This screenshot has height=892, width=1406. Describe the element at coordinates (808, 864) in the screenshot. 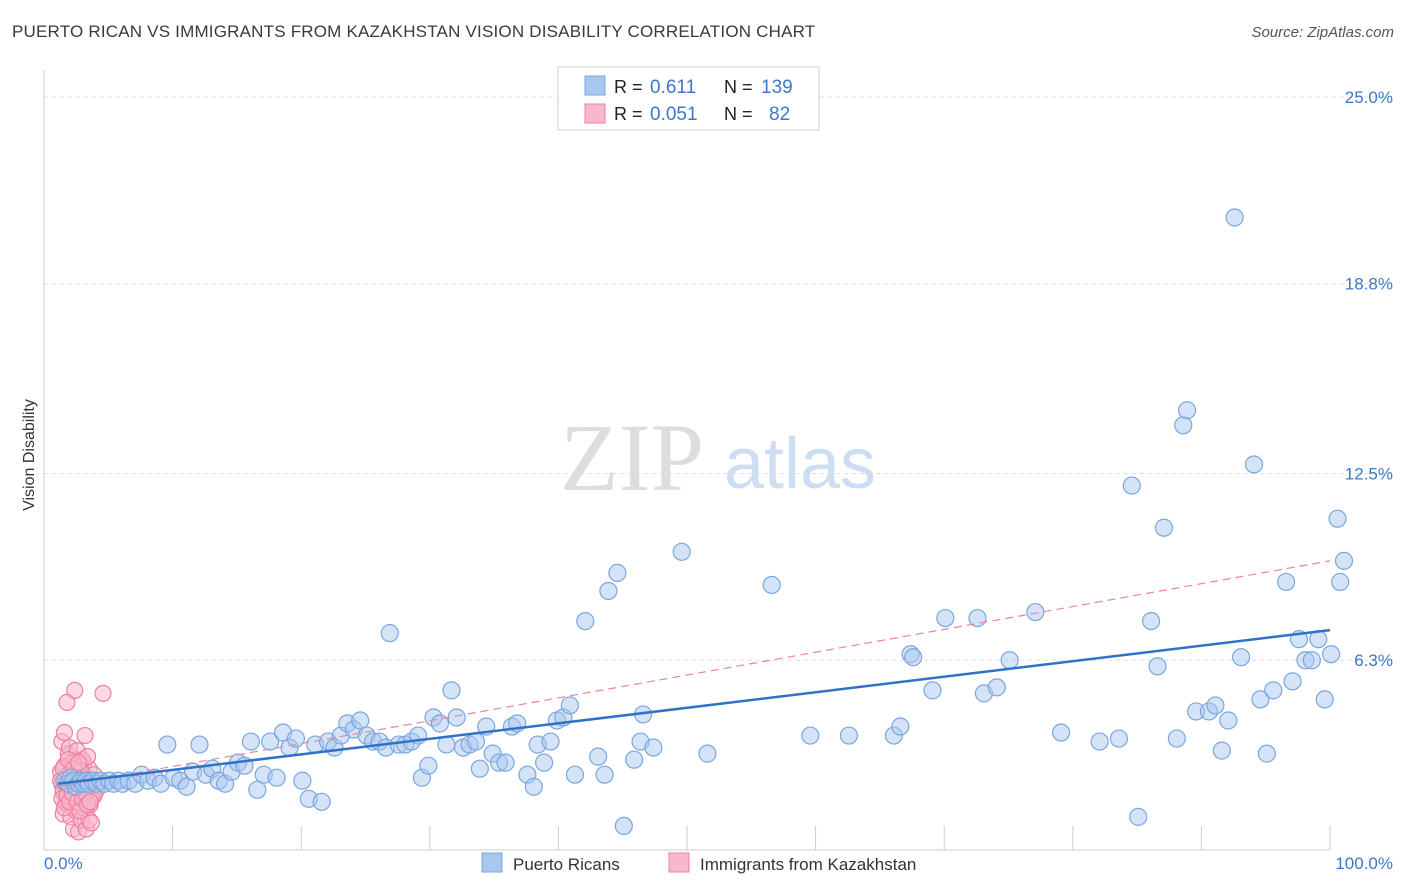

I see `bottom-legend-label-2: Immigrants from Kazakhstan` at that location.